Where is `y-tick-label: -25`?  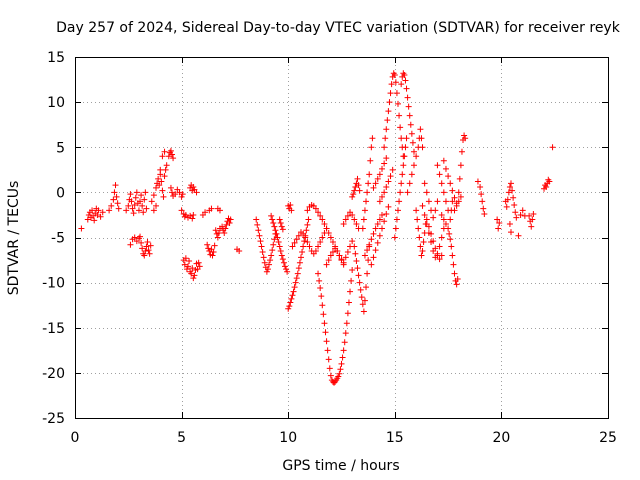 y-tick-label: -25 is located at coordinates (53, 419).